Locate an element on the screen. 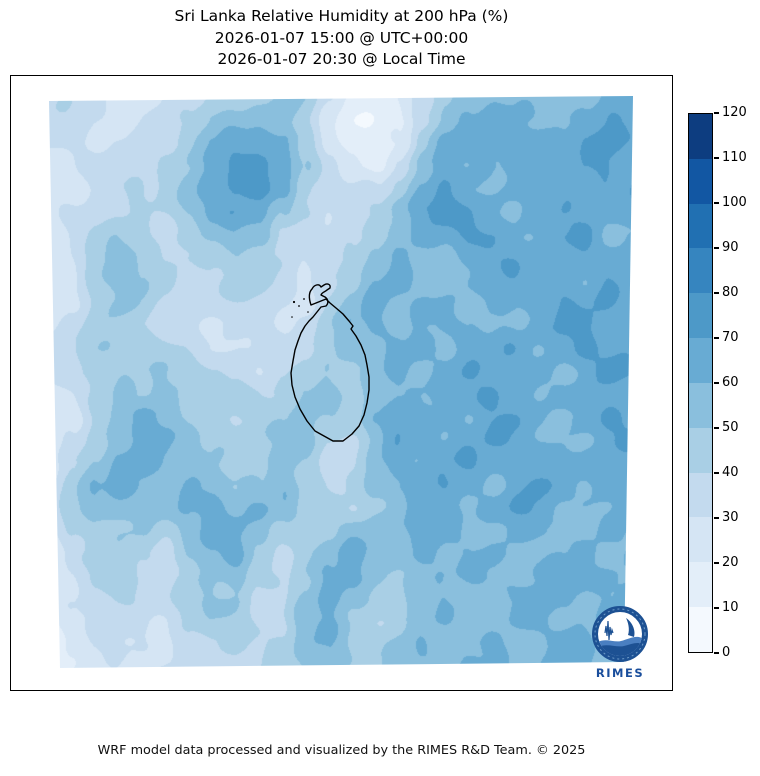 This screenshot has height=776, width=760. colorbar-tick-label-50: 50 is located at coordinates (730, 427).